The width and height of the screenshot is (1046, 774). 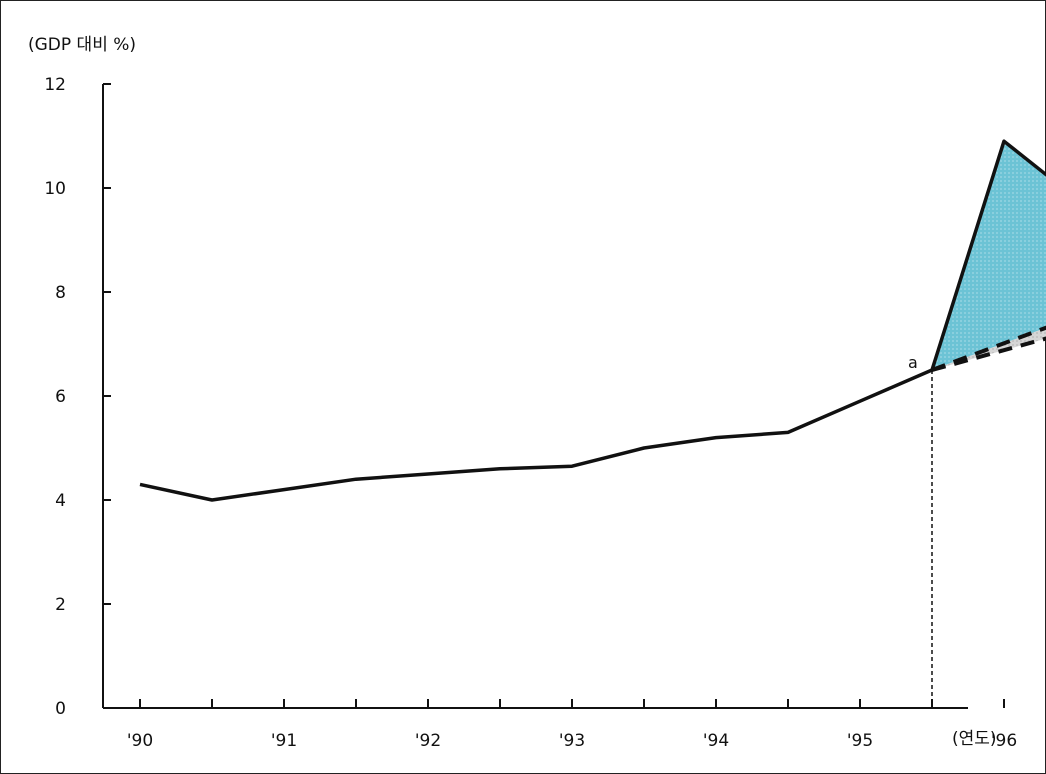 I want to click on trend-line-c, so click(x=988, y=348).